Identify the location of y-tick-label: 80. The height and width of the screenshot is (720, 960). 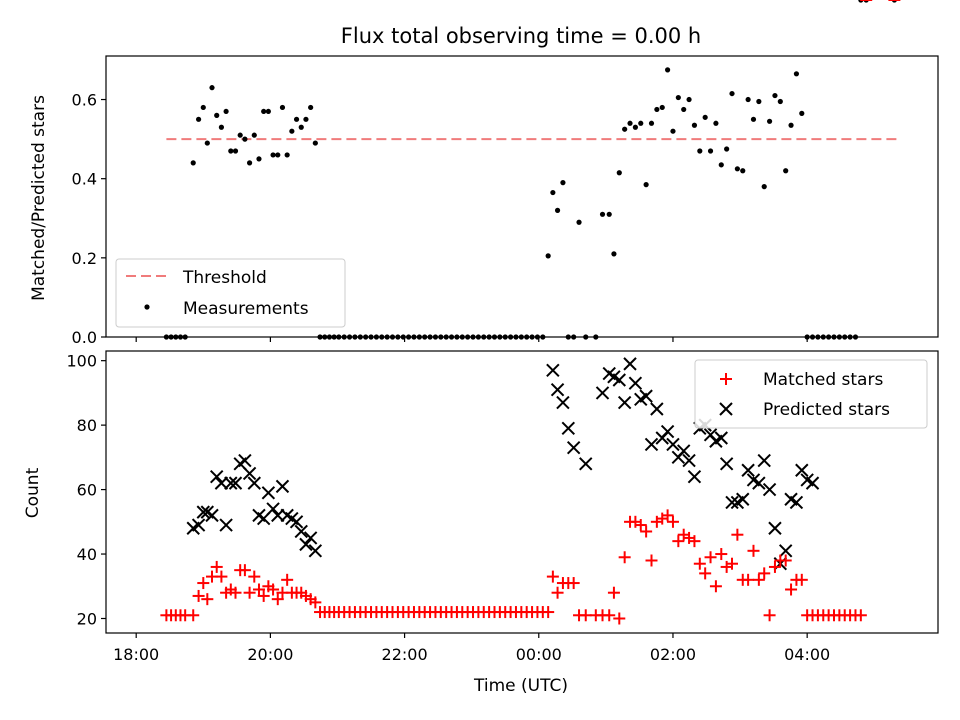
(87, 425).